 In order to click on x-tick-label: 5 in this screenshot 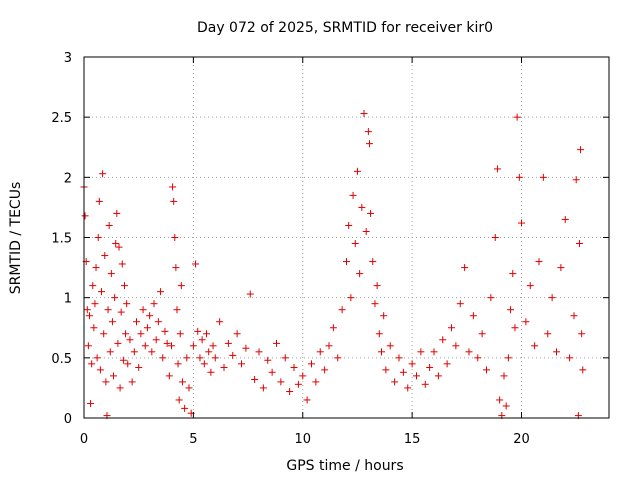, I will do `click(193, 439)`.